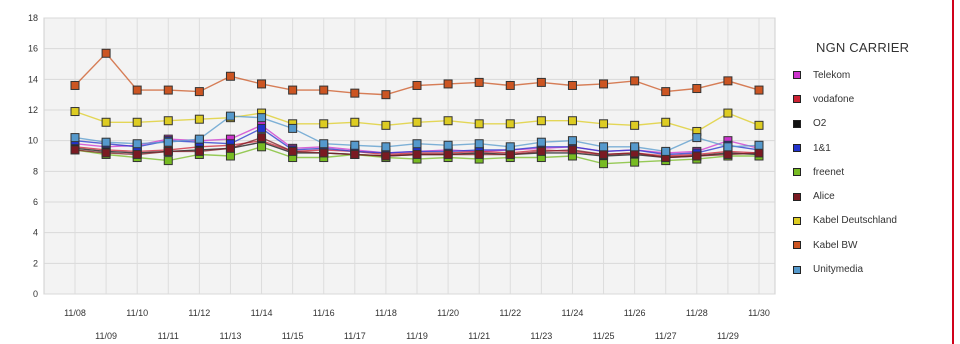 This screenshot has height=344, width=960. What do you see at coordinates (293, 336) in the screenshot?
I see `x-tick-label: 11/15` at bounding box center [293, 336].